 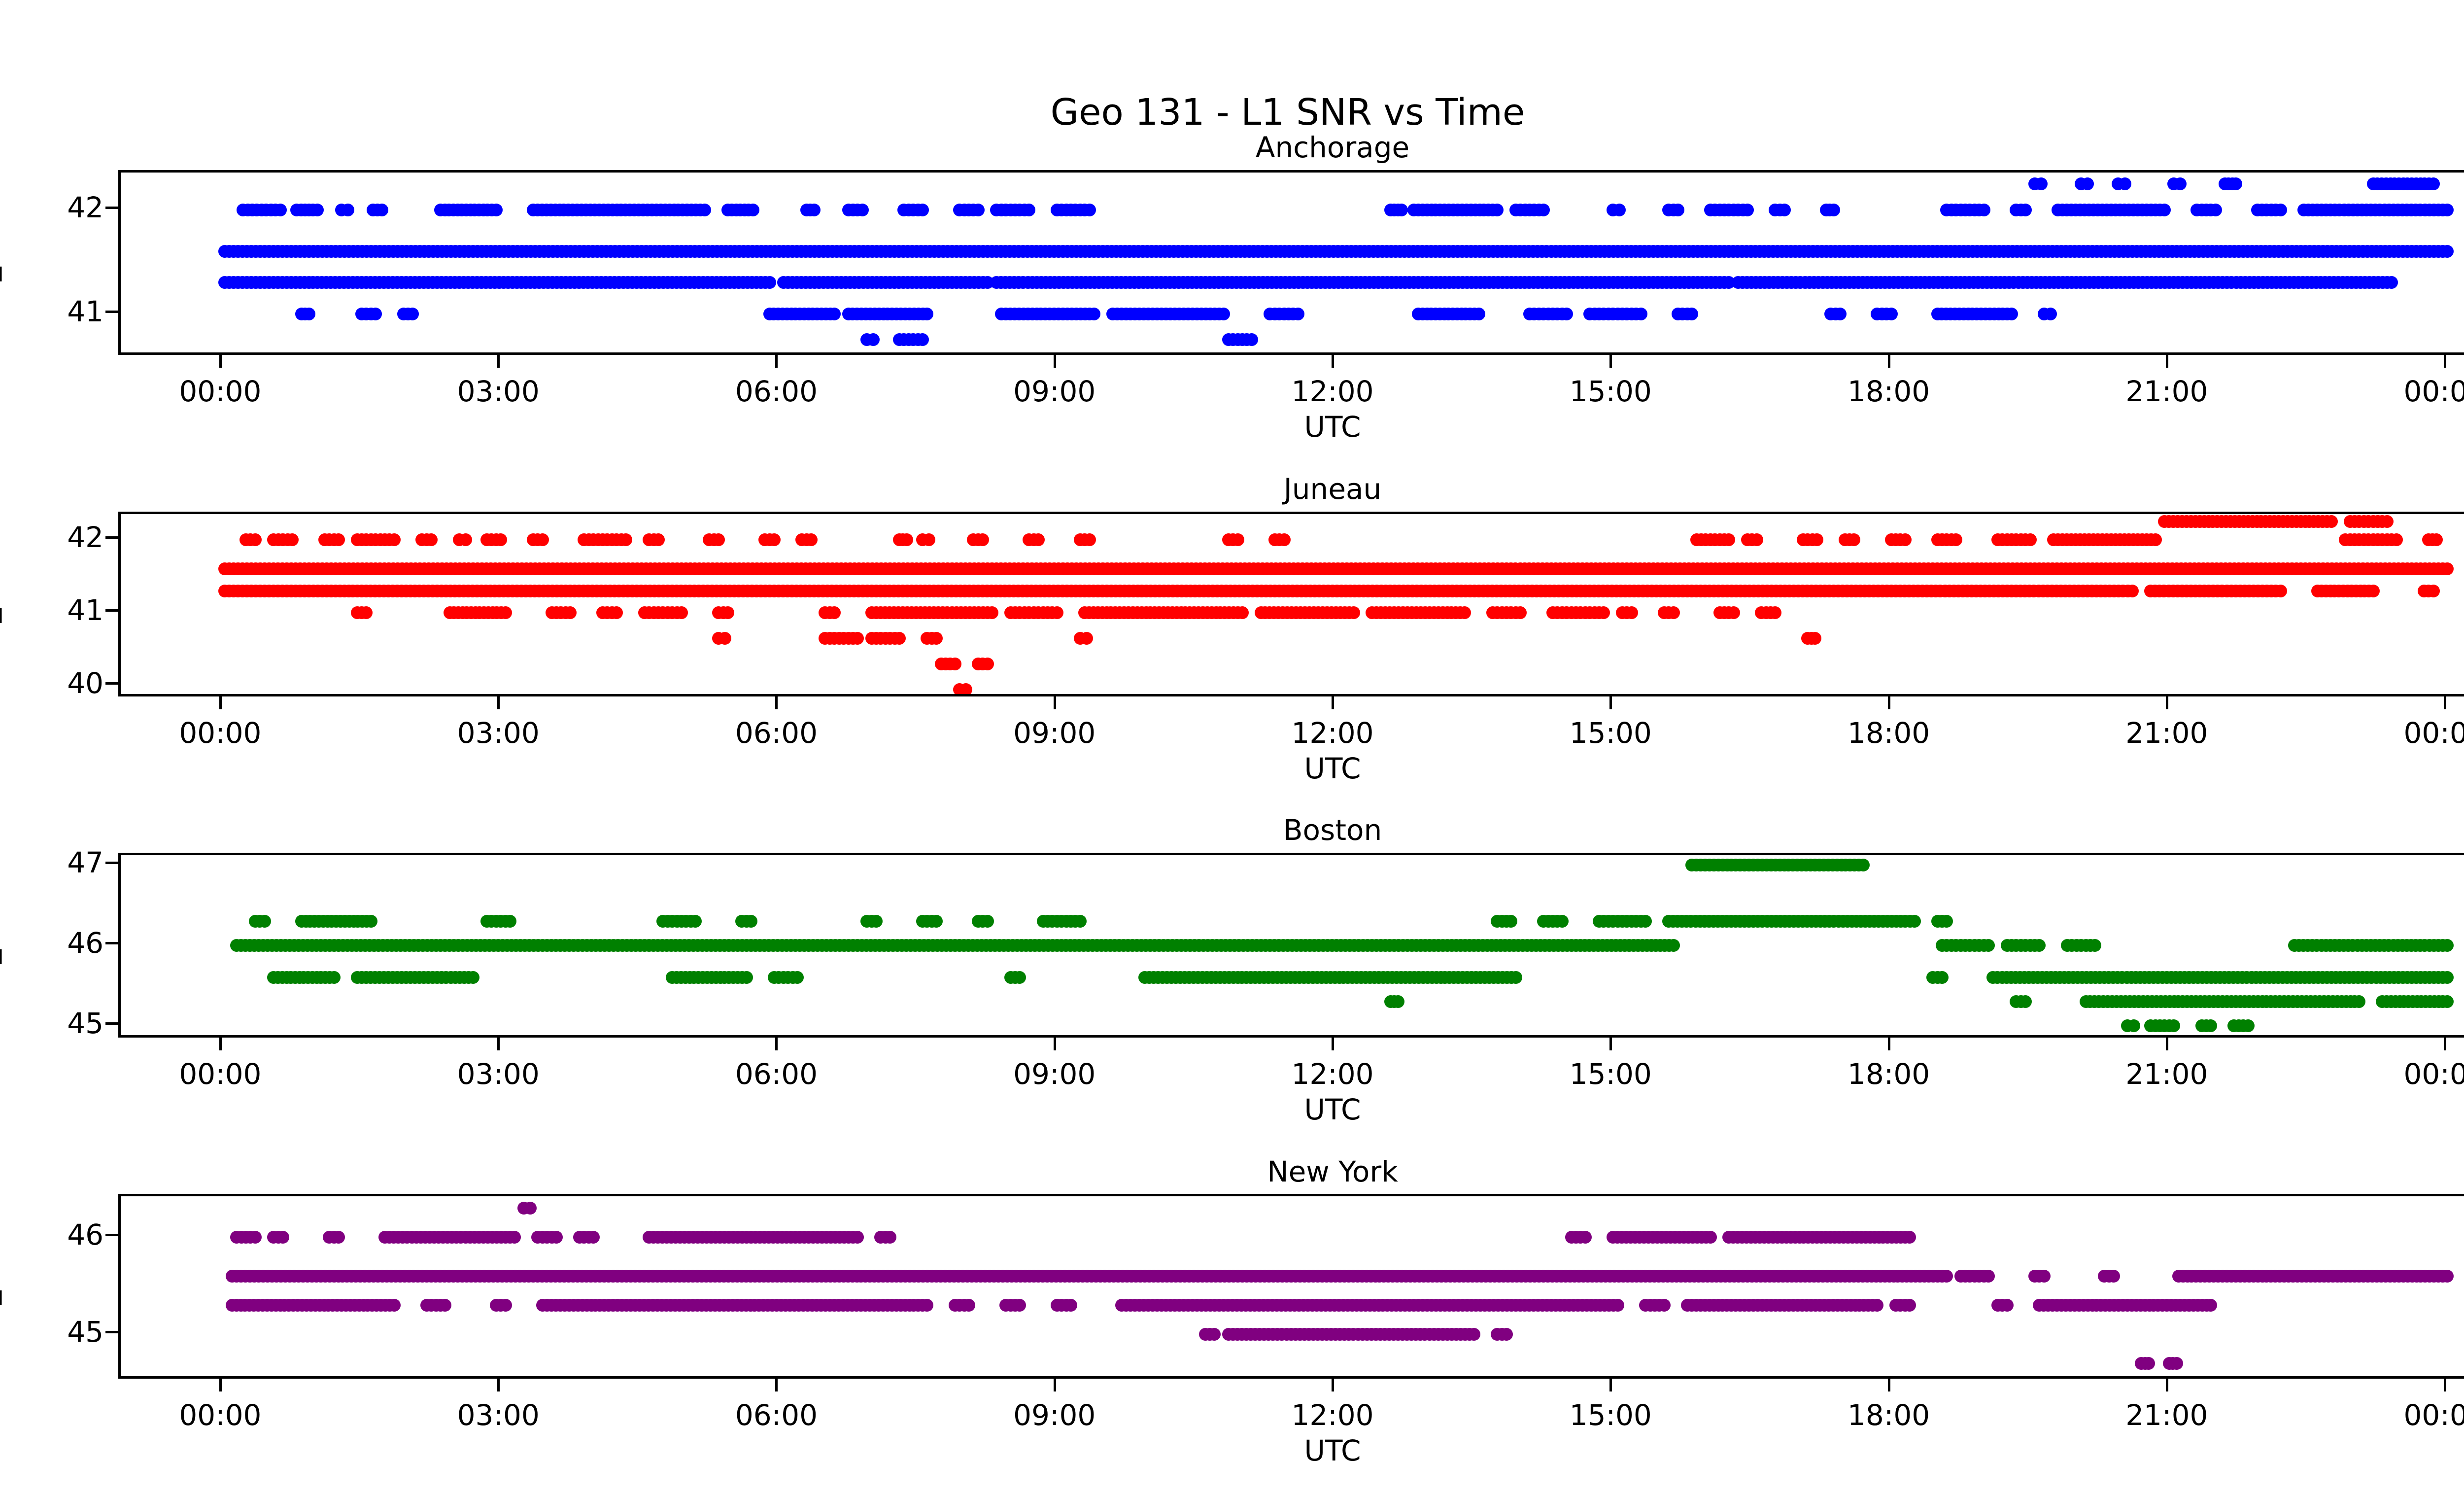 I want to click on y-axis-label: l1_snr, so click(x=1, y=1288).